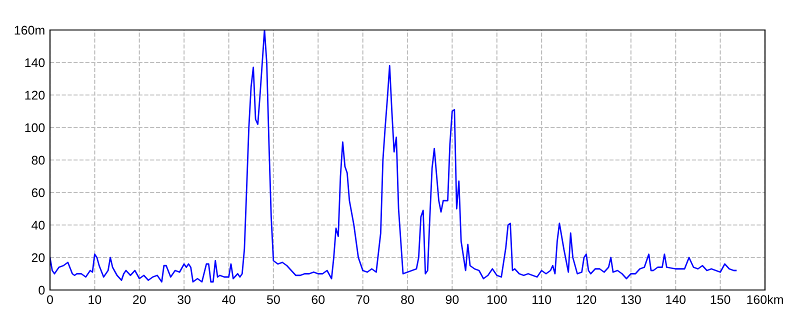  What do you see at coordinates (35, 95) in the screenshot?
I see `y-tick-label: 120` at bounding box center [35, 95].